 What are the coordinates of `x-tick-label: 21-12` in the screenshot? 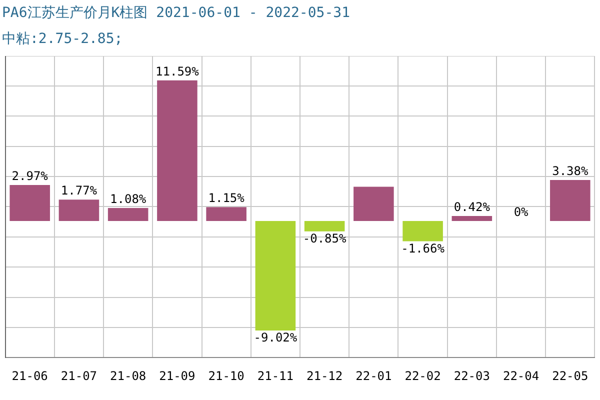 It's located at (324, 375).